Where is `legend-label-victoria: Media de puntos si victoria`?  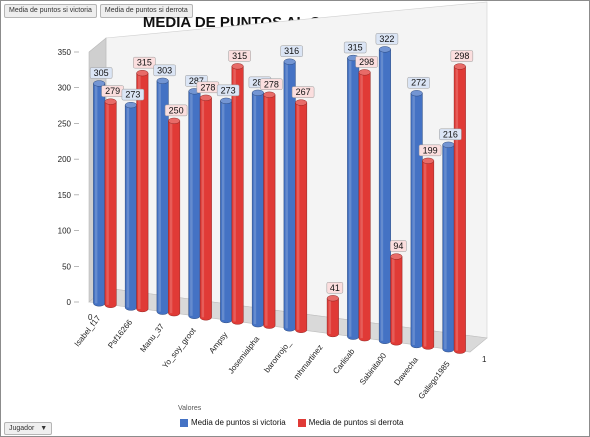
legend-label-victoria: Media de puntos si victoria is located at coordinates (238, 422).